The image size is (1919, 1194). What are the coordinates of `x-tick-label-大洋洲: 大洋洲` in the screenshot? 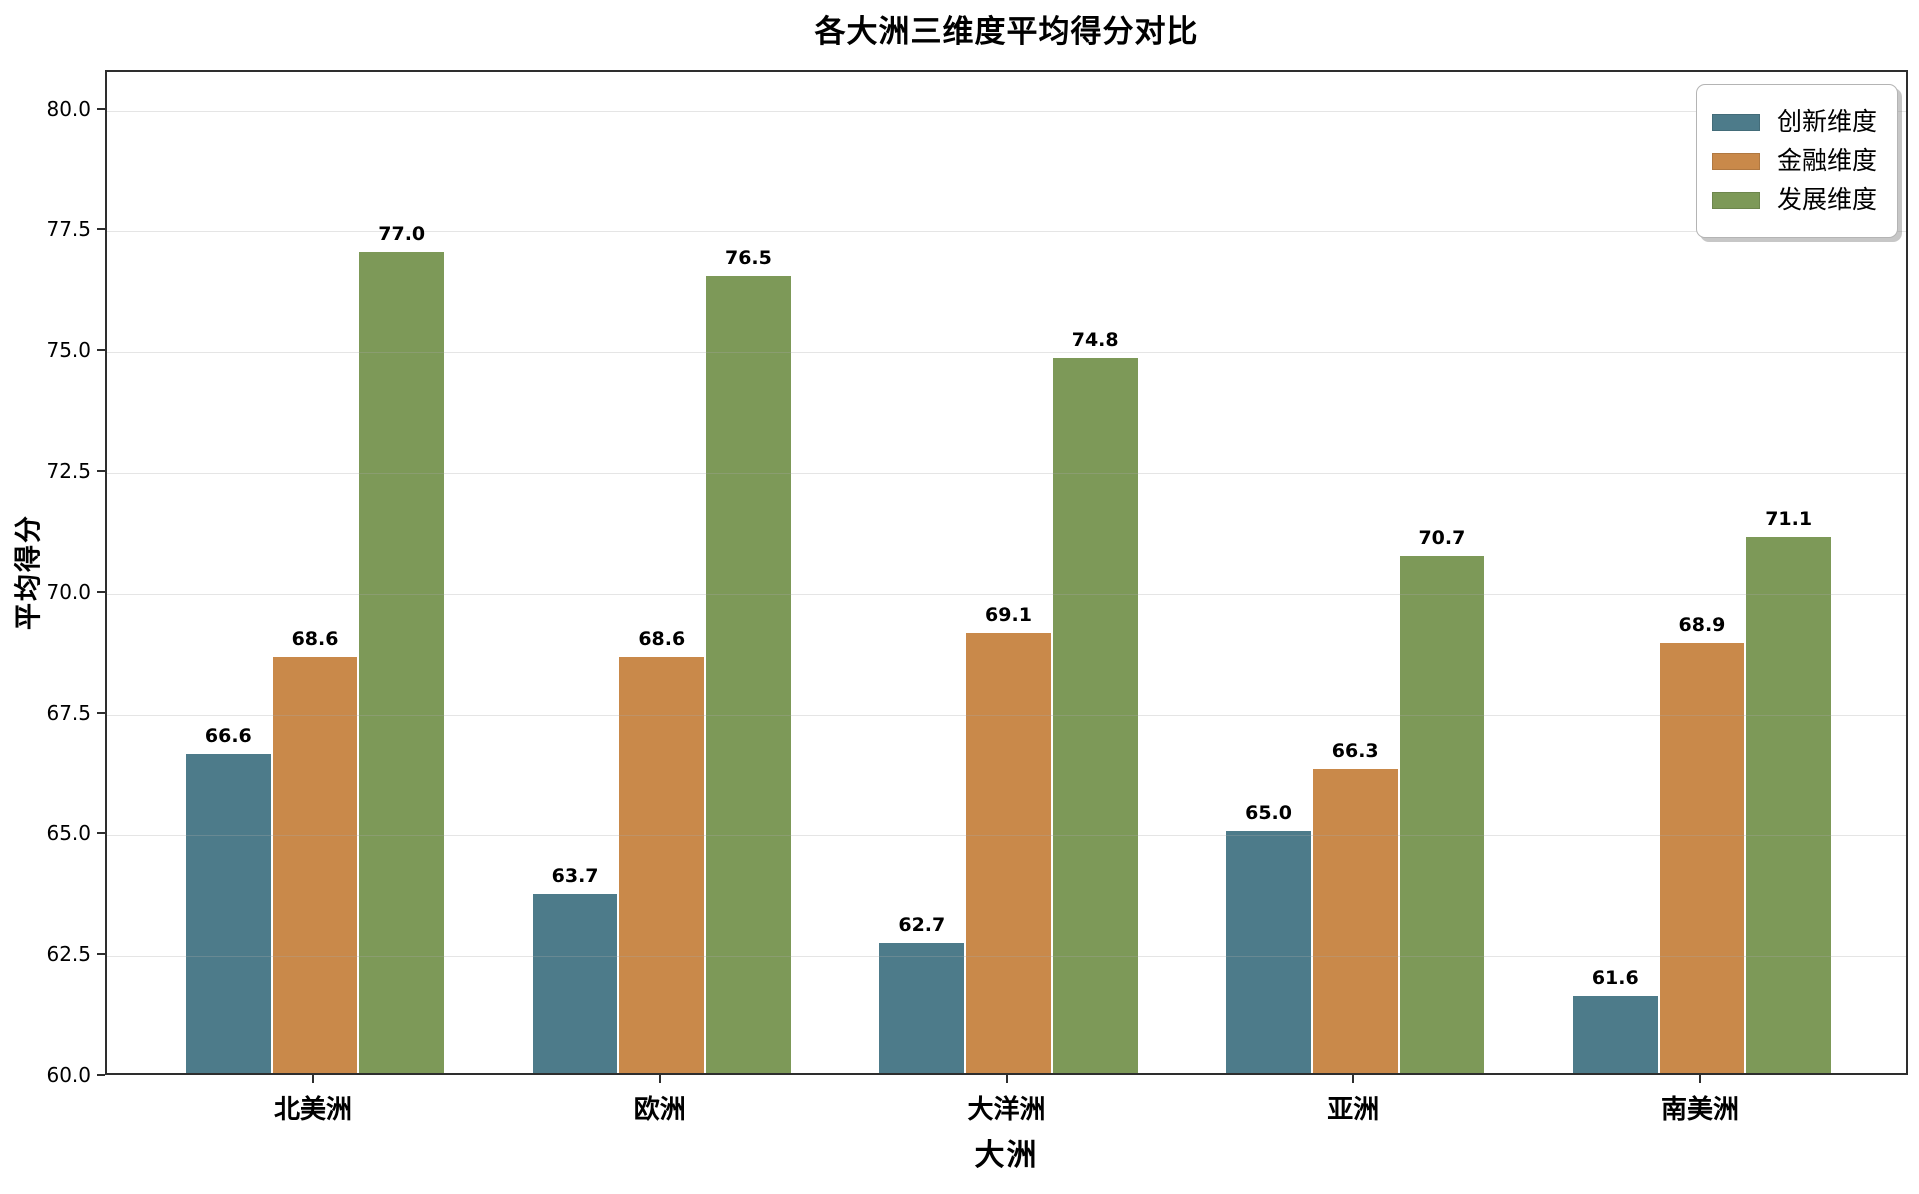 It's located at (1006, 1110).